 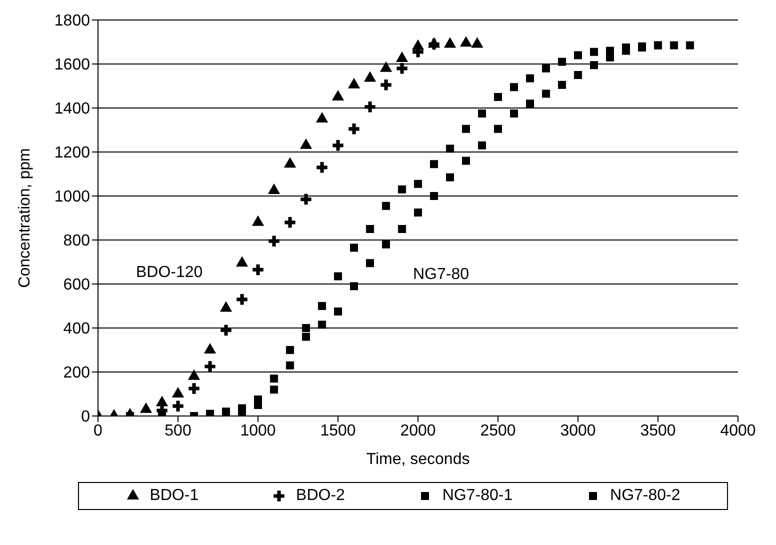 I want to click on legend-label: BDO-1, so click(x=174, y=496).